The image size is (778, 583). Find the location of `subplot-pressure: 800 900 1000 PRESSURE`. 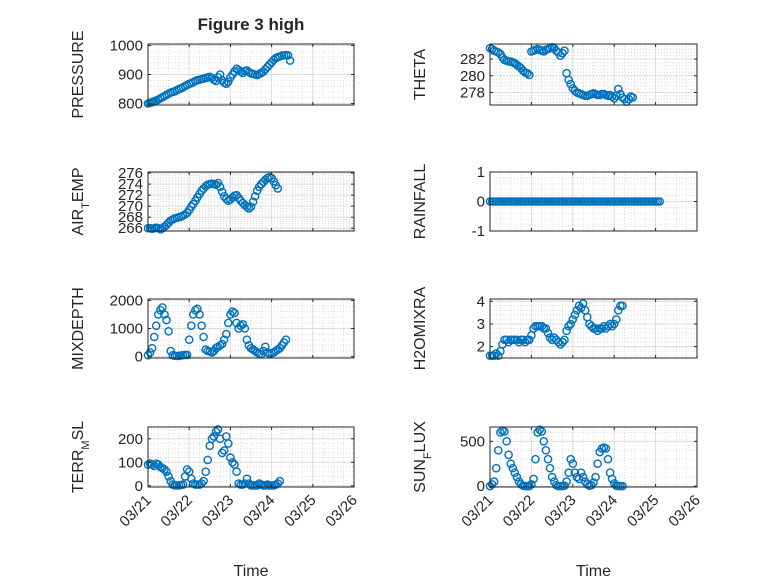

subplot-pressure: 800 900 1000 PRESSURE is located at coordinates (212, 74).